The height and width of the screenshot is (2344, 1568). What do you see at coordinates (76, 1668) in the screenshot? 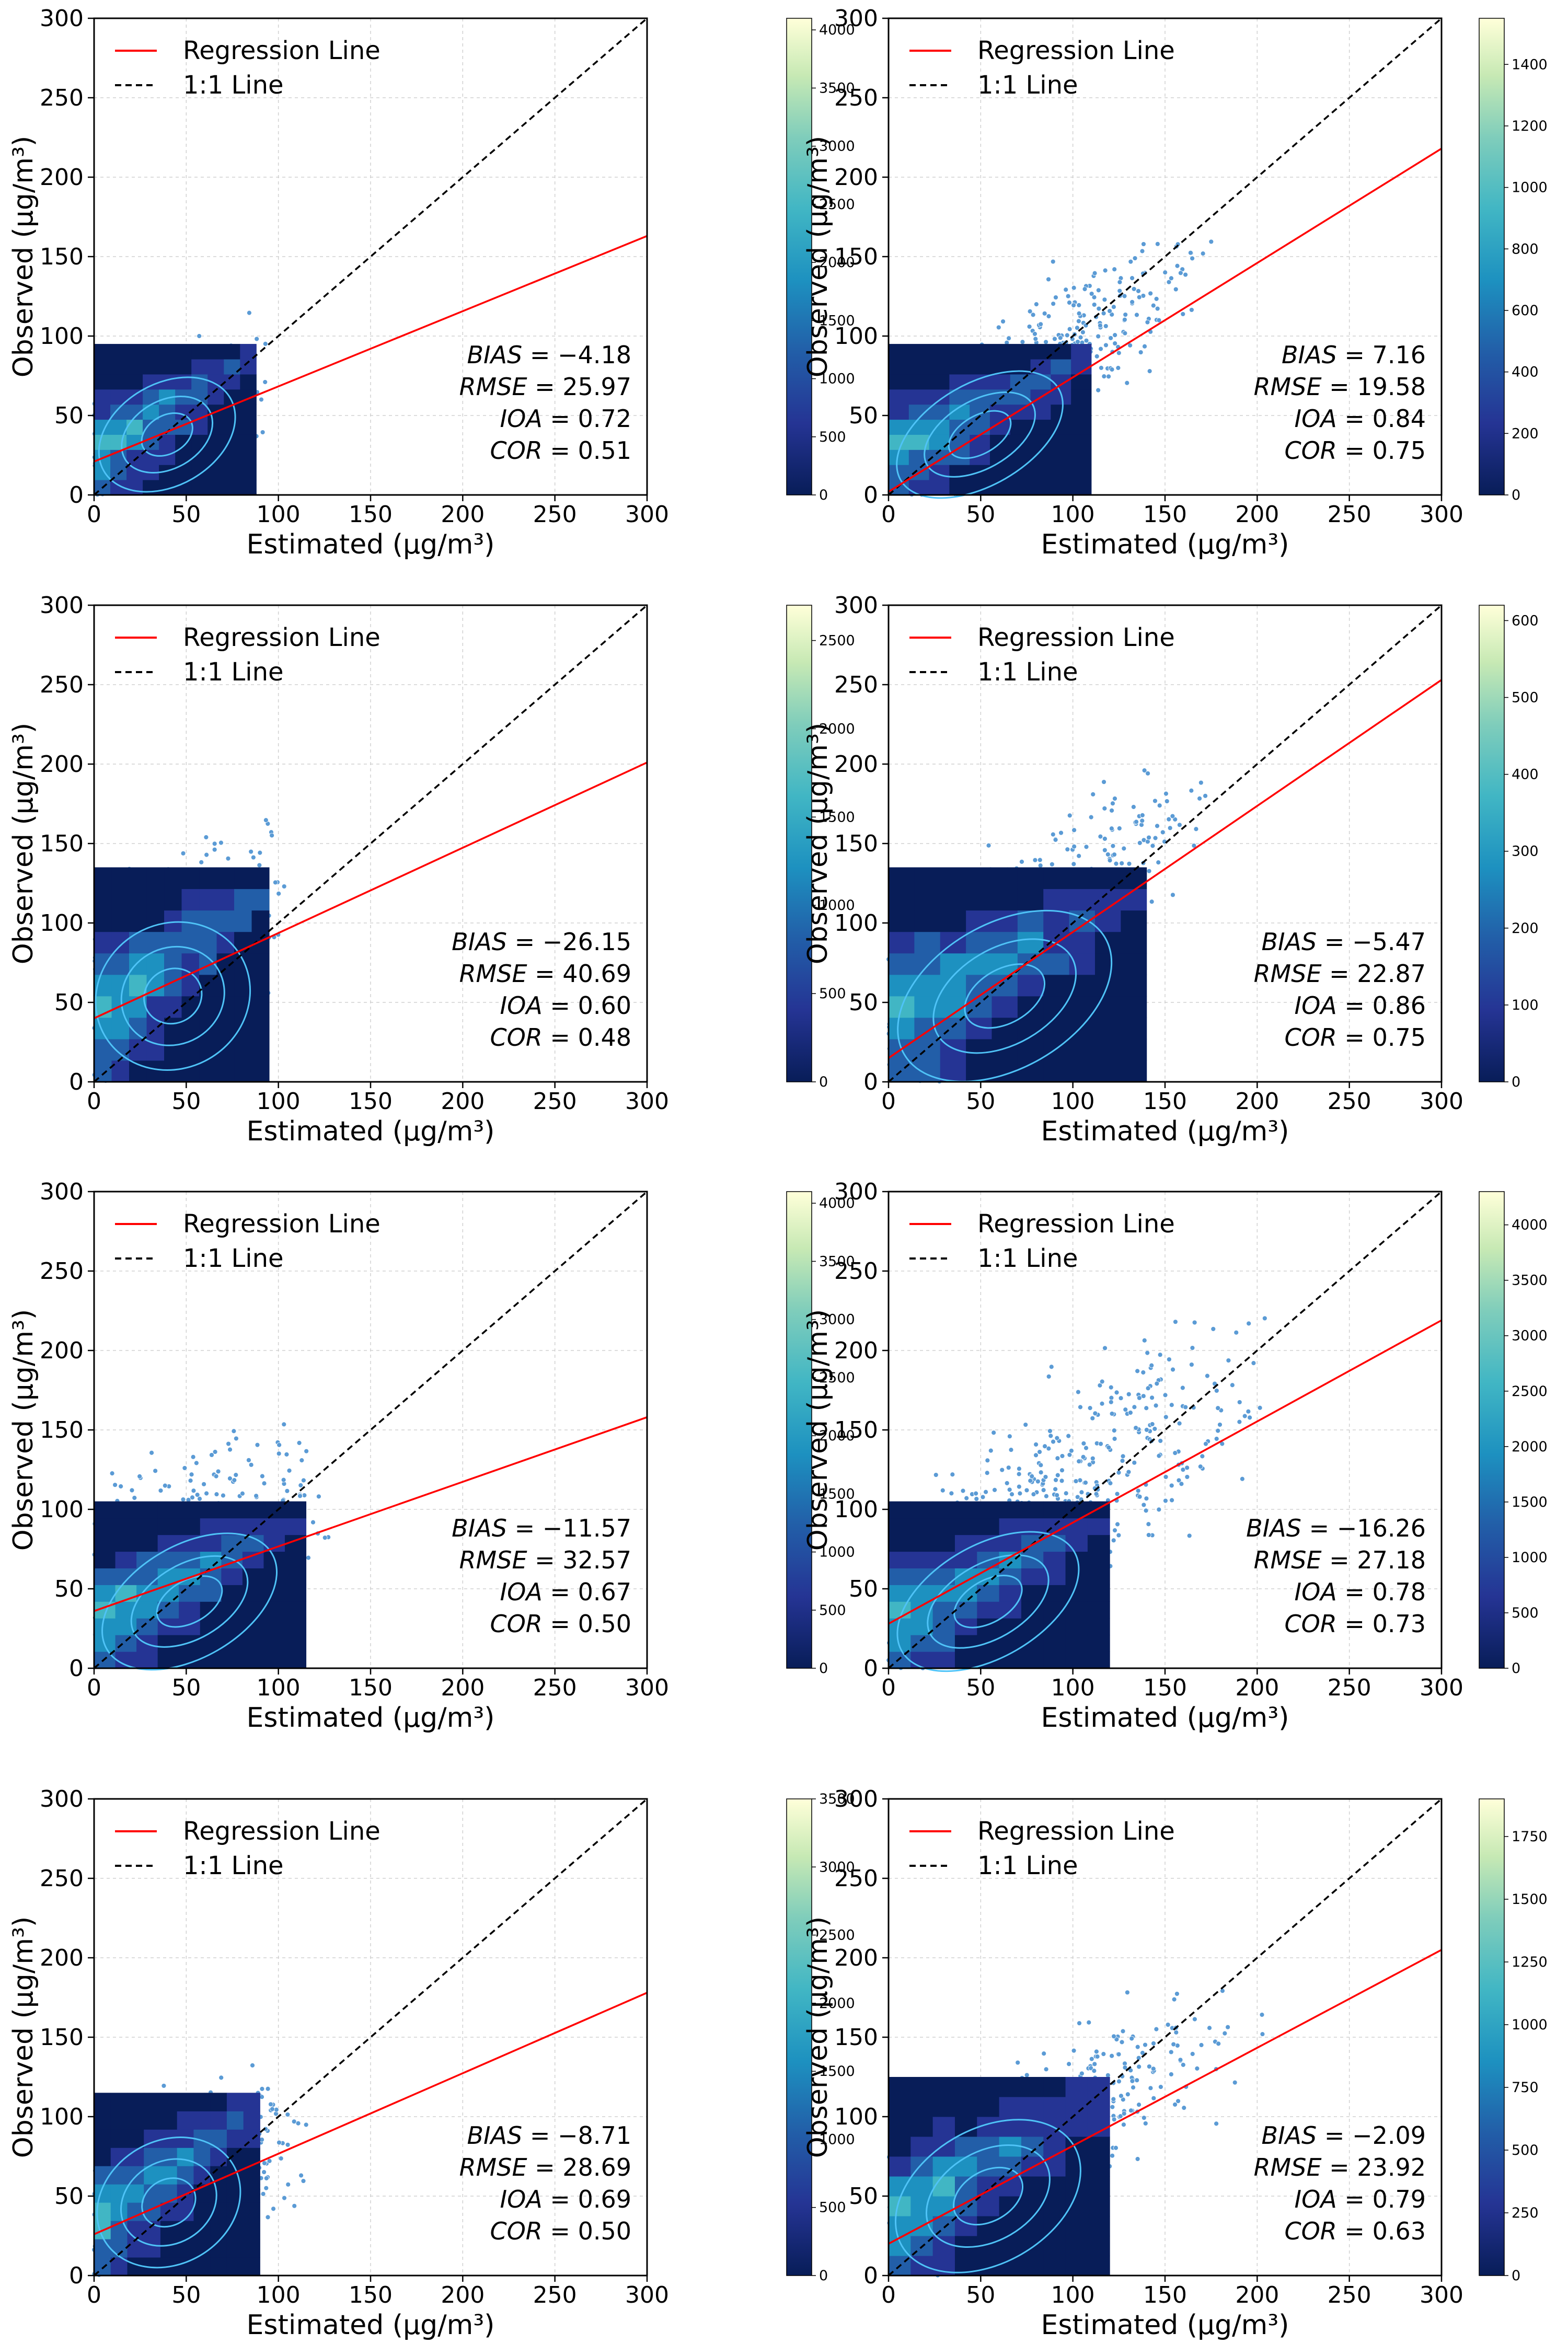
I see `y-tick-label: 0` at bounding box center [76, 1668].